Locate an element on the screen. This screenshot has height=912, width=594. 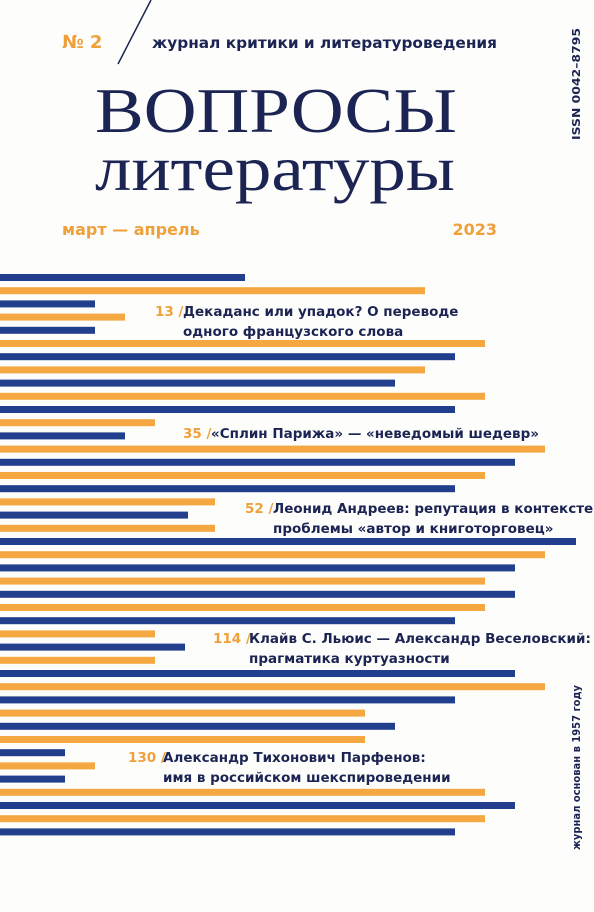
period: март — апрель is located at coordinates (131, 229).